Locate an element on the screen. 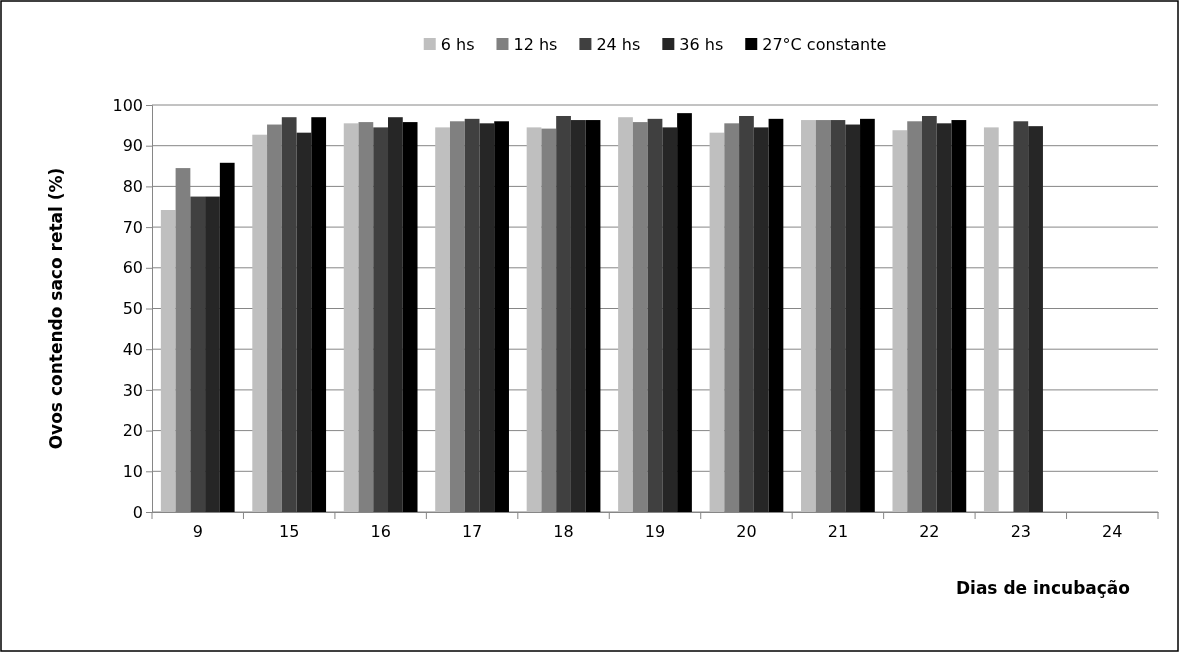 This screenshot has height=652, width=1179. legend-label: 36 hs is located at coordinates (701, 44).